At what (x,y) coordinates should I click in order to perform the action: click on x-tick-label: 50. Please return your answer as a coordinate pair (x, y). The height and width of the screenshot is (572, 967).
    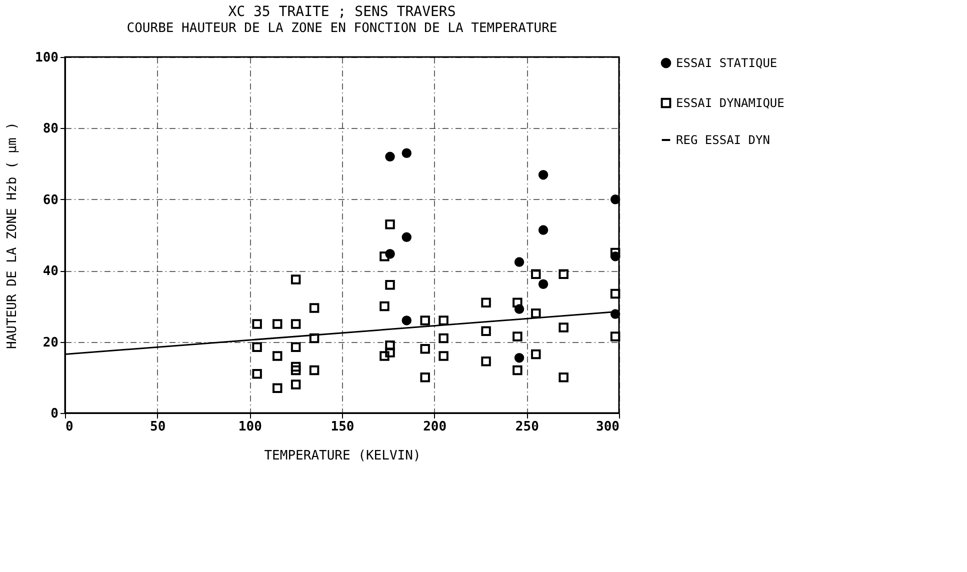
    Looking at the image, I should click on (158, 427).